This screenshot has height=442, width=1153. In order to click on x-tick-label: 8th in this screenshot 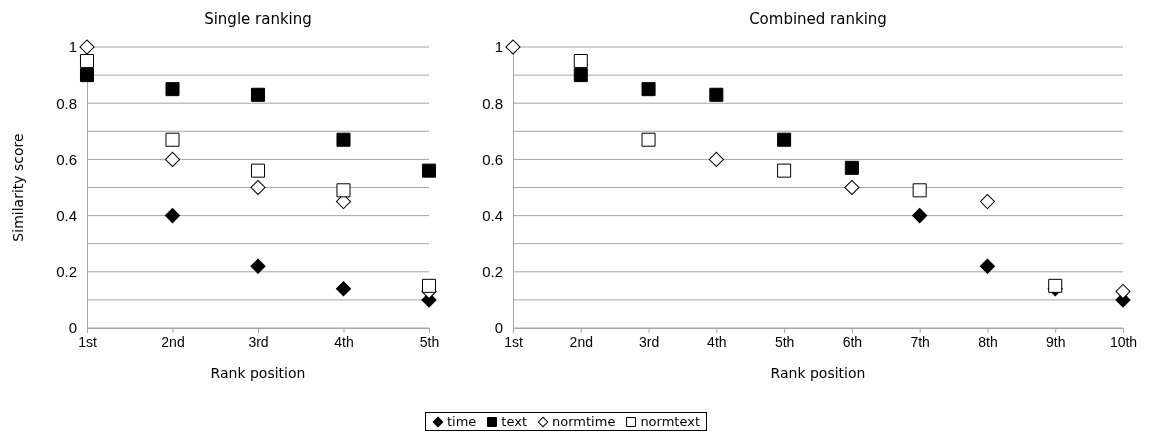, I will do `click(988, 341)`.